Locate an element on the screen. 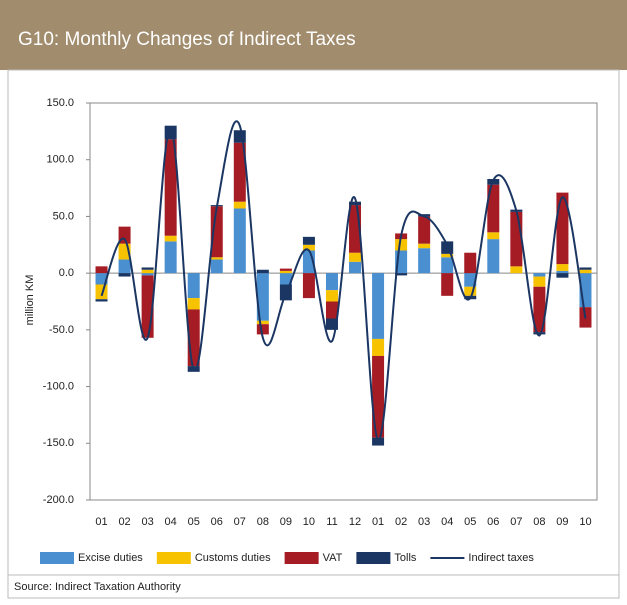 Image resolution: width=627 pixels, height=605 pixels. header-band is located at coordinates (313, 35).